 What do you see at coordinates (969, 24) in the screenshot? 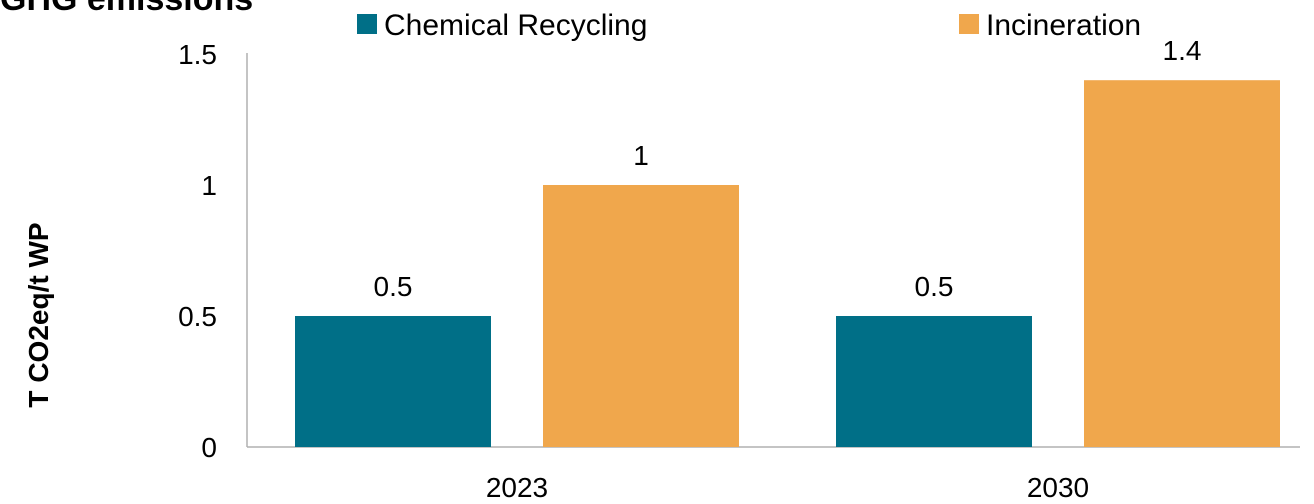
I see `legend-swatch-incineration` at bounding box center [969, 24].